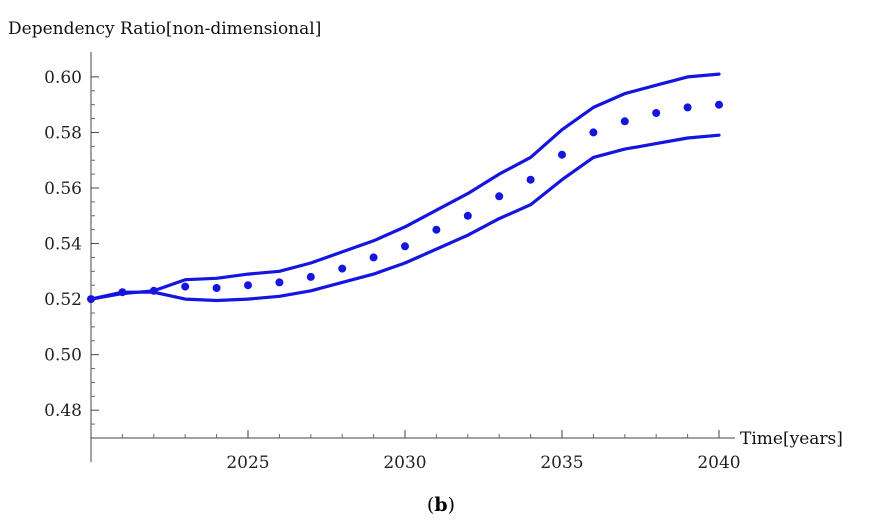  I want to click on x-tick-label: 2030, so click(404, 463).